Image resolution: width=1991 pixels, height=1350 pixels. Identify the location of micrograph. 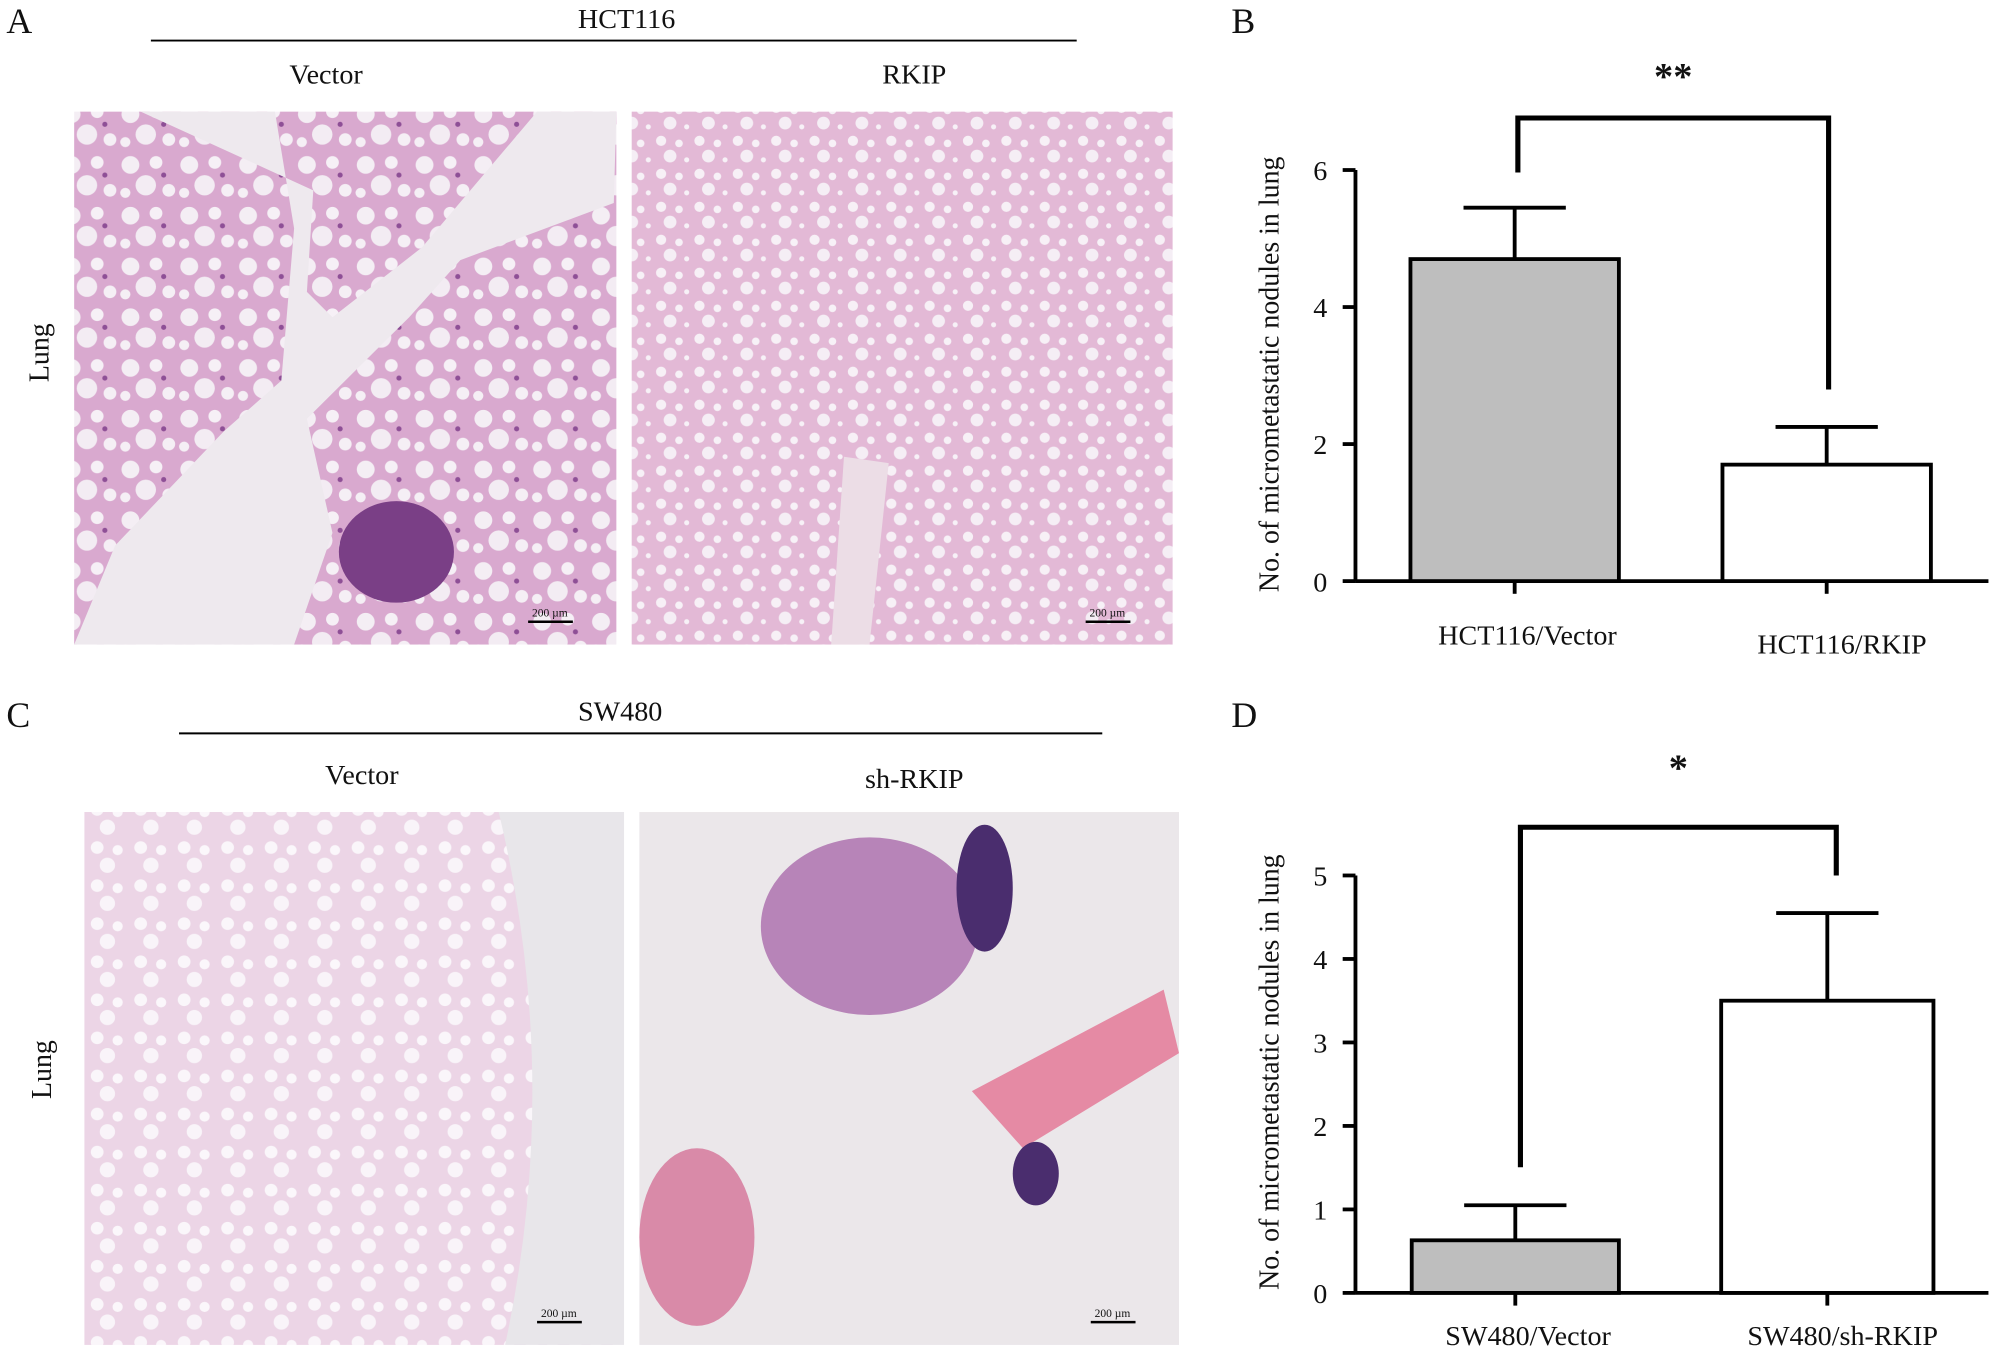
(902, 378).